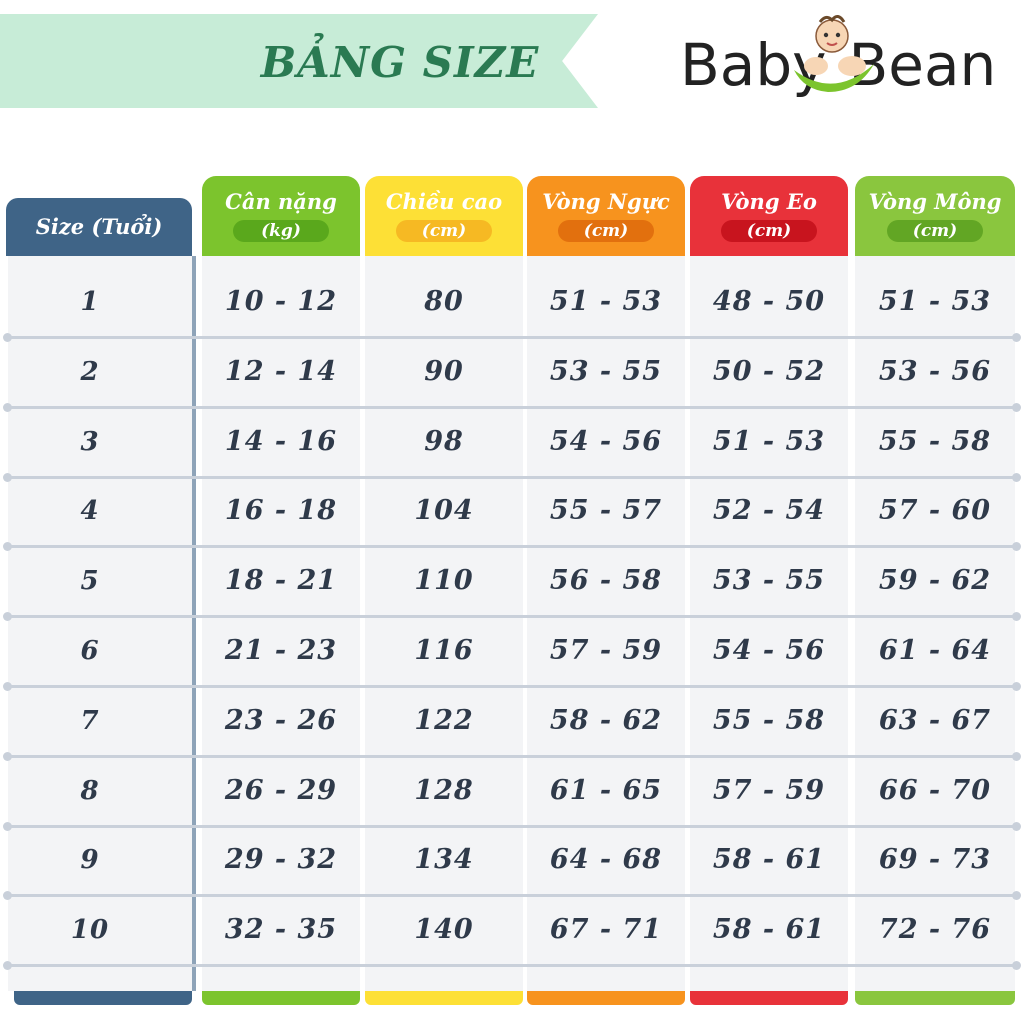 The height and width of the screenshot is (1024, 1024). Describe the element at coordinates (281, 216) in the screenshot. I see `column-header-1: Cân nặng (kg)` at that location.